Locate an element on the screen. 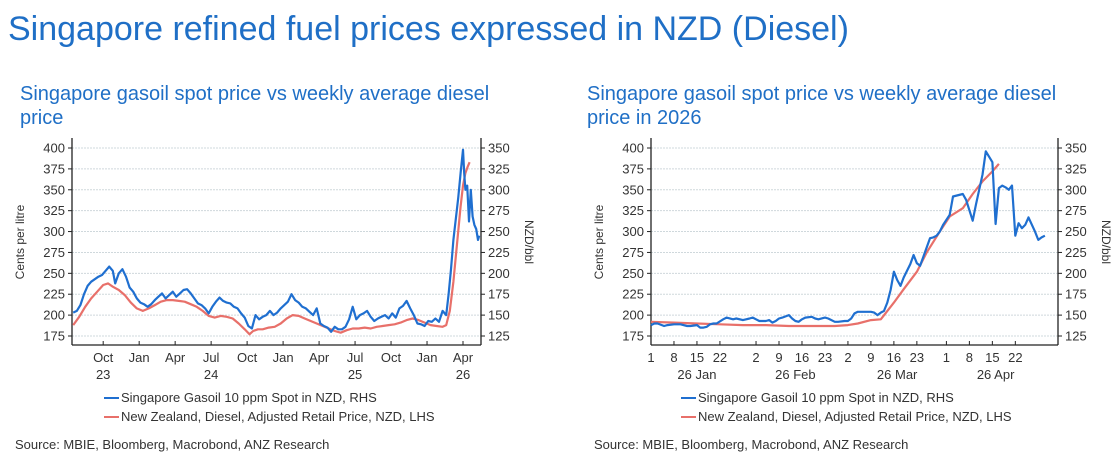 The image size is (1119, 462). x-year-label: 25 is located at coordinates (355, 374).